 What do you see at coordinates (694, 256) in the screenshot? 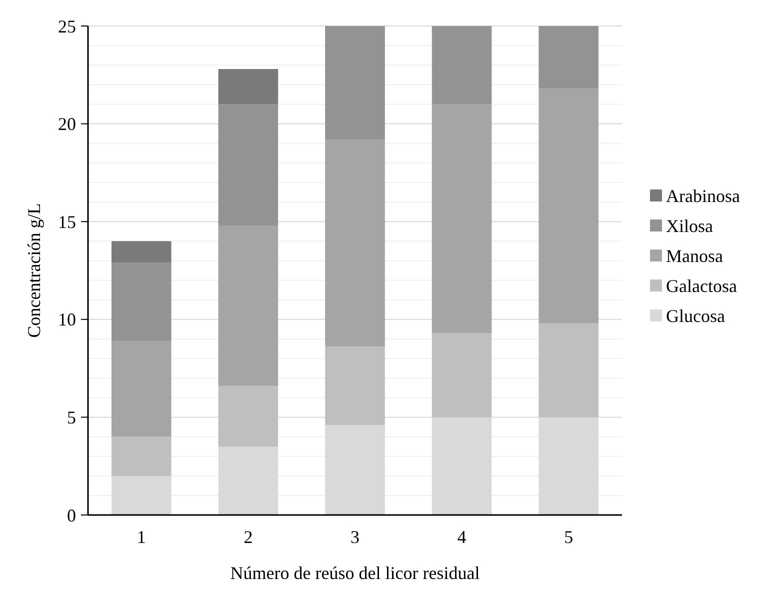
I see `legend-label: Manosa` at bounding box center [694, 256].